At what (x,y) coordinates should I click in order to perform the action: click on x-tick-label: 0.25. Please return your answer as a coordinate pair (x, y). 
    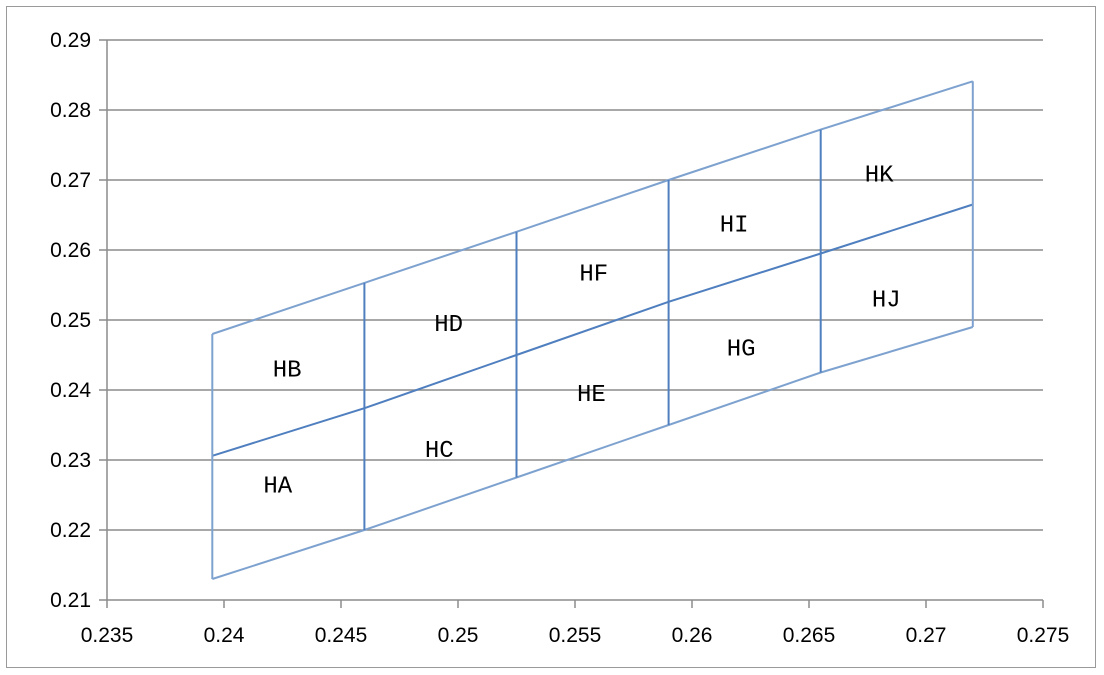
    Looking at the image, I should click on (458, 635).